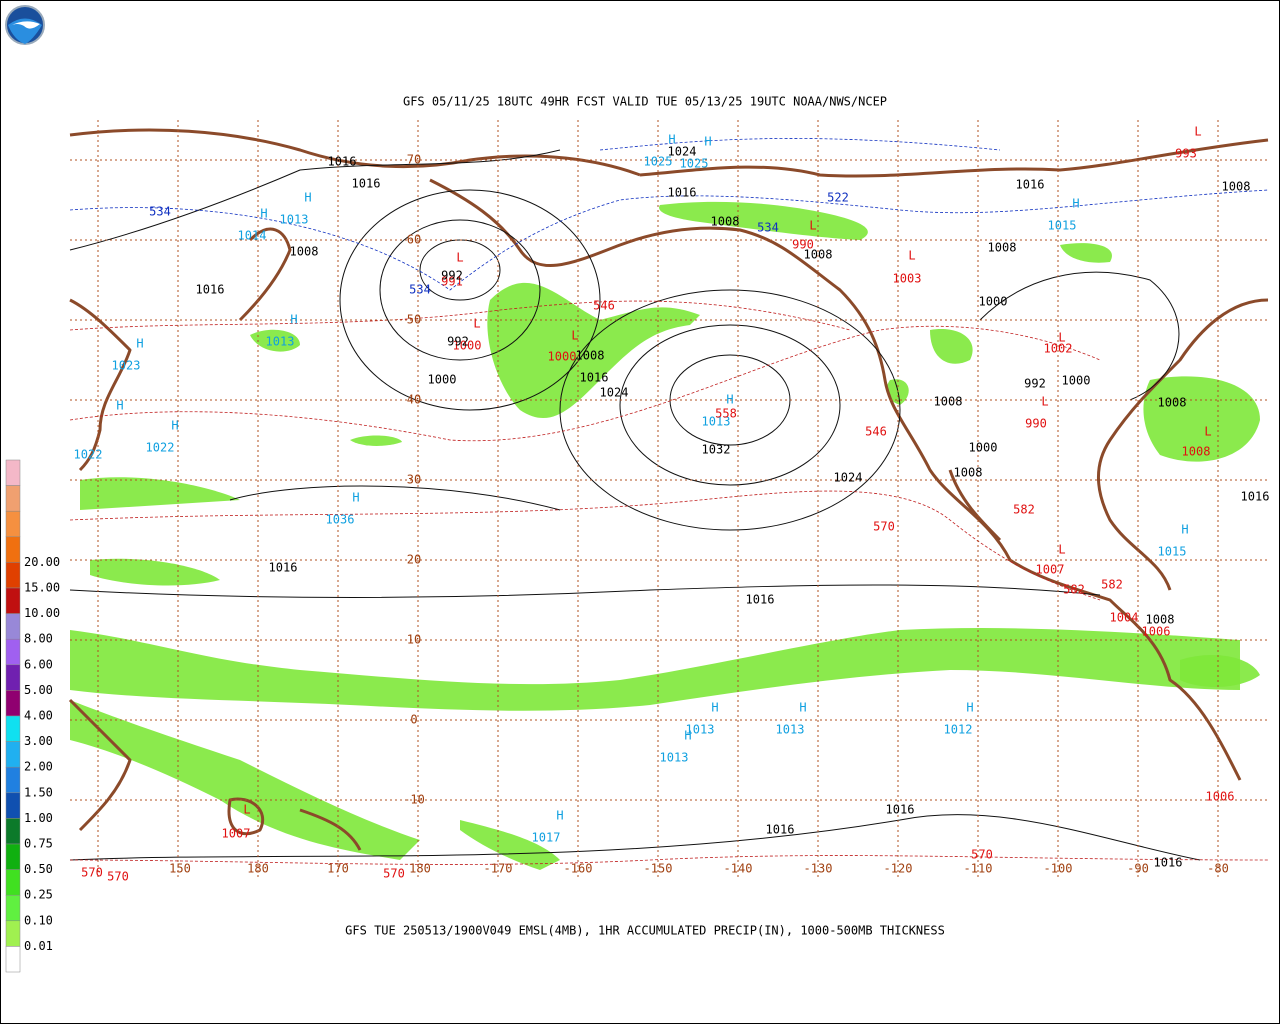  I want to click on longitude-label: -150, so click(658, 869).